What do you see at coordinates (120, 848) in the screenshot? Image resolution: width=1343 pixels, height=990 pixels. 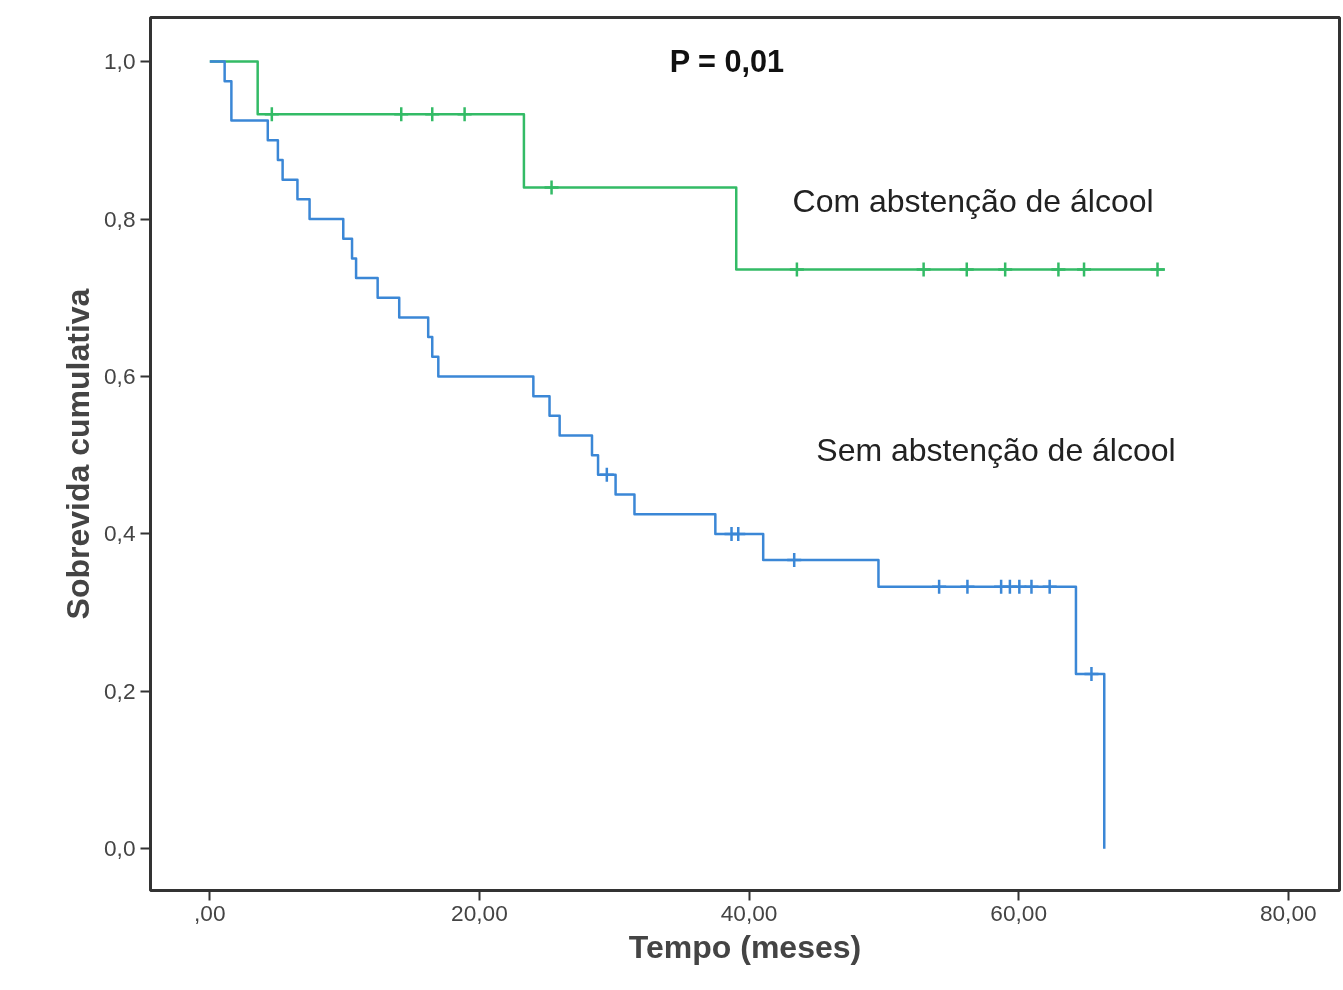 I see `y-tick-label: 0,0` at bounding box center [120, 848].